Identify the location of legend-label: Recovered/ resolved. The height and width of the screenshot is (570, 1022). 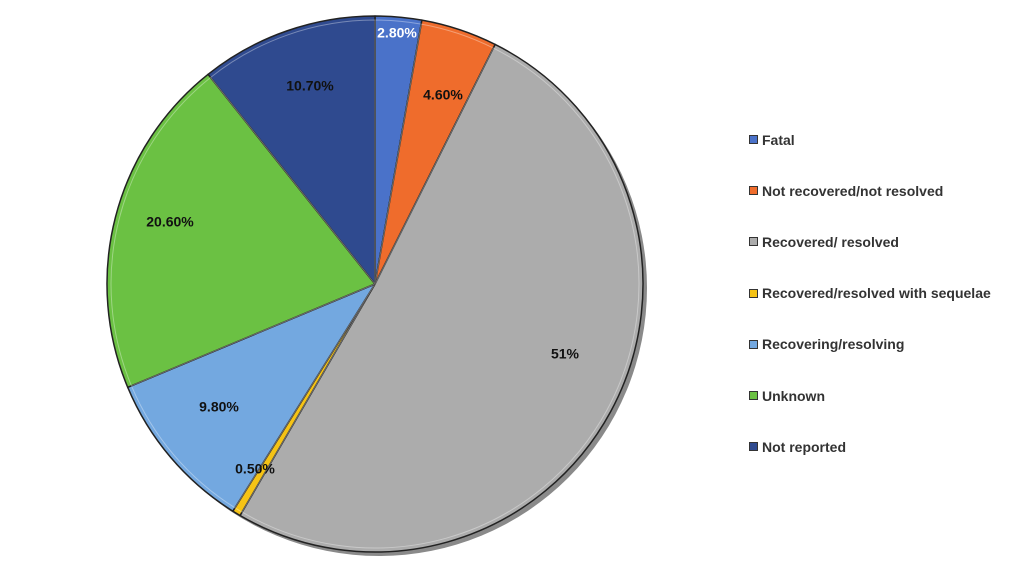
(830, 241).